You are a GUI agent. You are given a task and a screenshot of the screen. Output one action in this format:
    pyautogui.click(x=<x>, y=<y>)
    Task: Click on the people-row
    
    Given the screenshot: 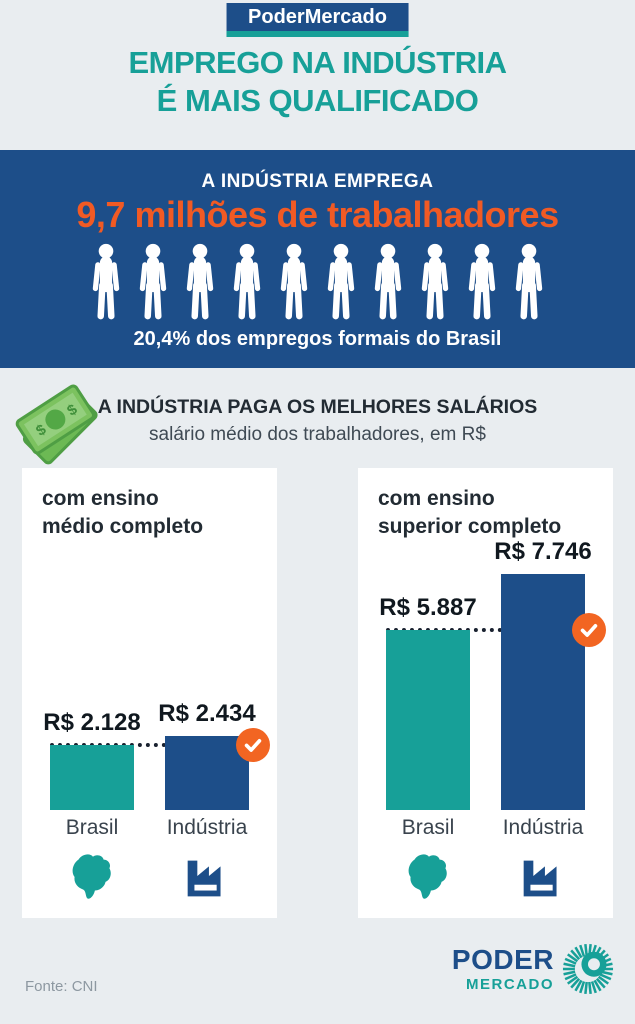 What is the action you would take?
    pyautogui.click(x=317, y=282)
    